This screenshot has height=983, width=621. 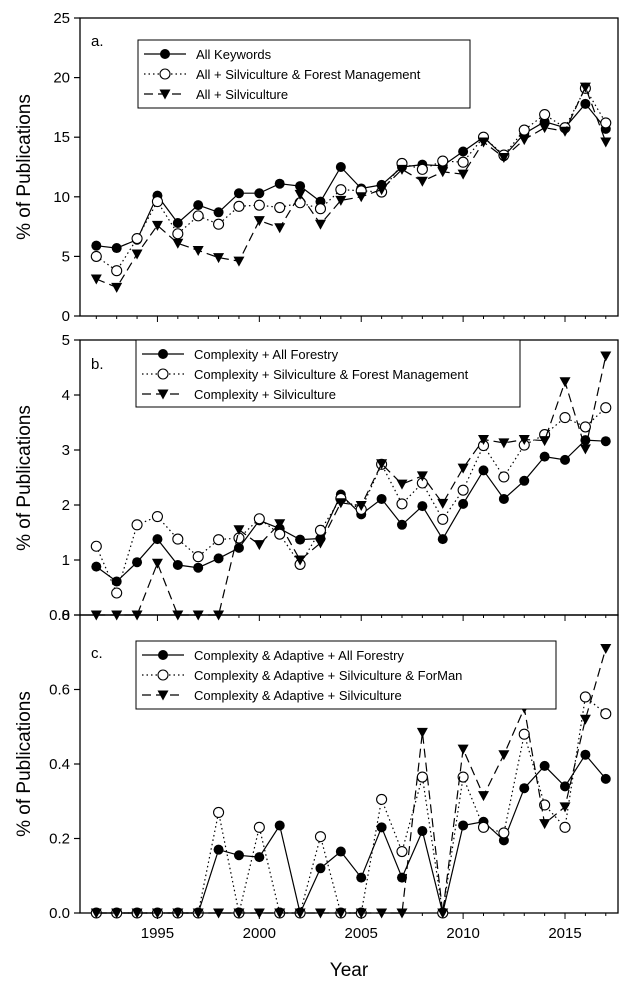 I want to click on x-tick-label: 2000, so click(x=259, y=933).